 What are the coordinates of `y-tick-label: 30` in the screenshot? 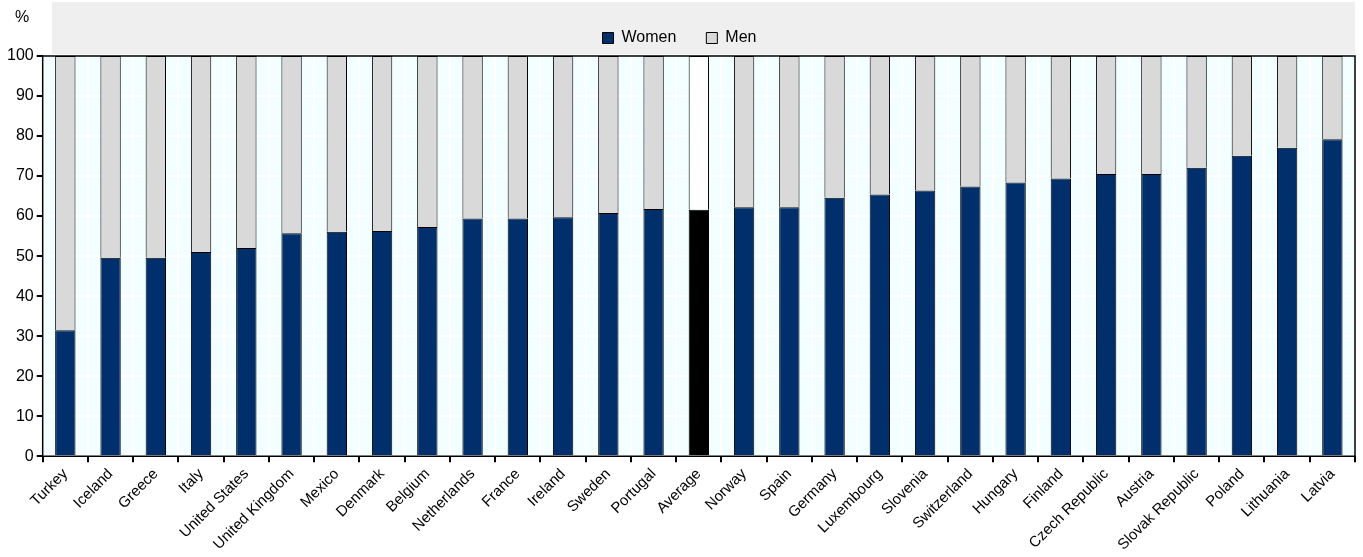 It's located at (24, 335).